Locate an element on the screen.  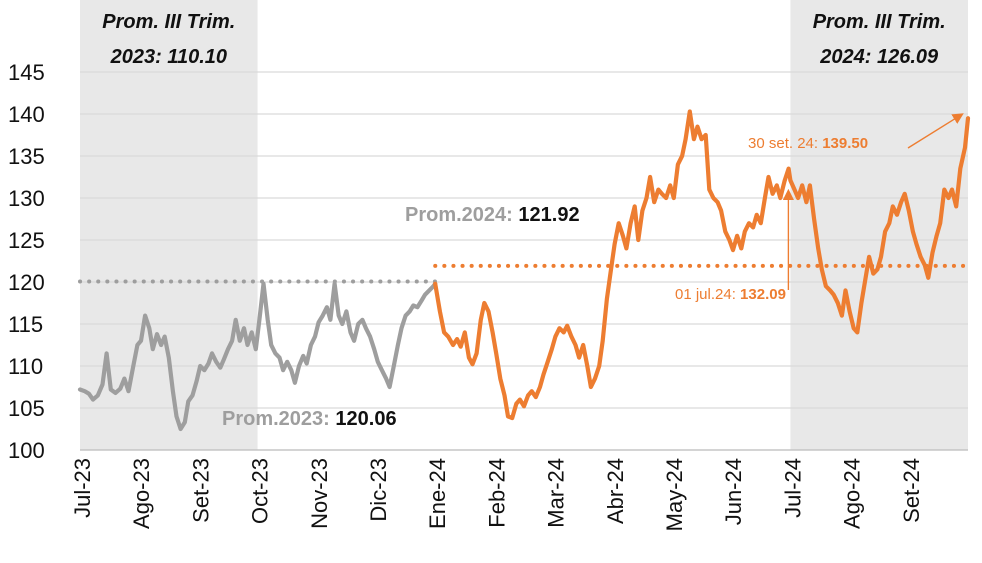
y-tick-label: 125 is located at coordinates (26, 240).